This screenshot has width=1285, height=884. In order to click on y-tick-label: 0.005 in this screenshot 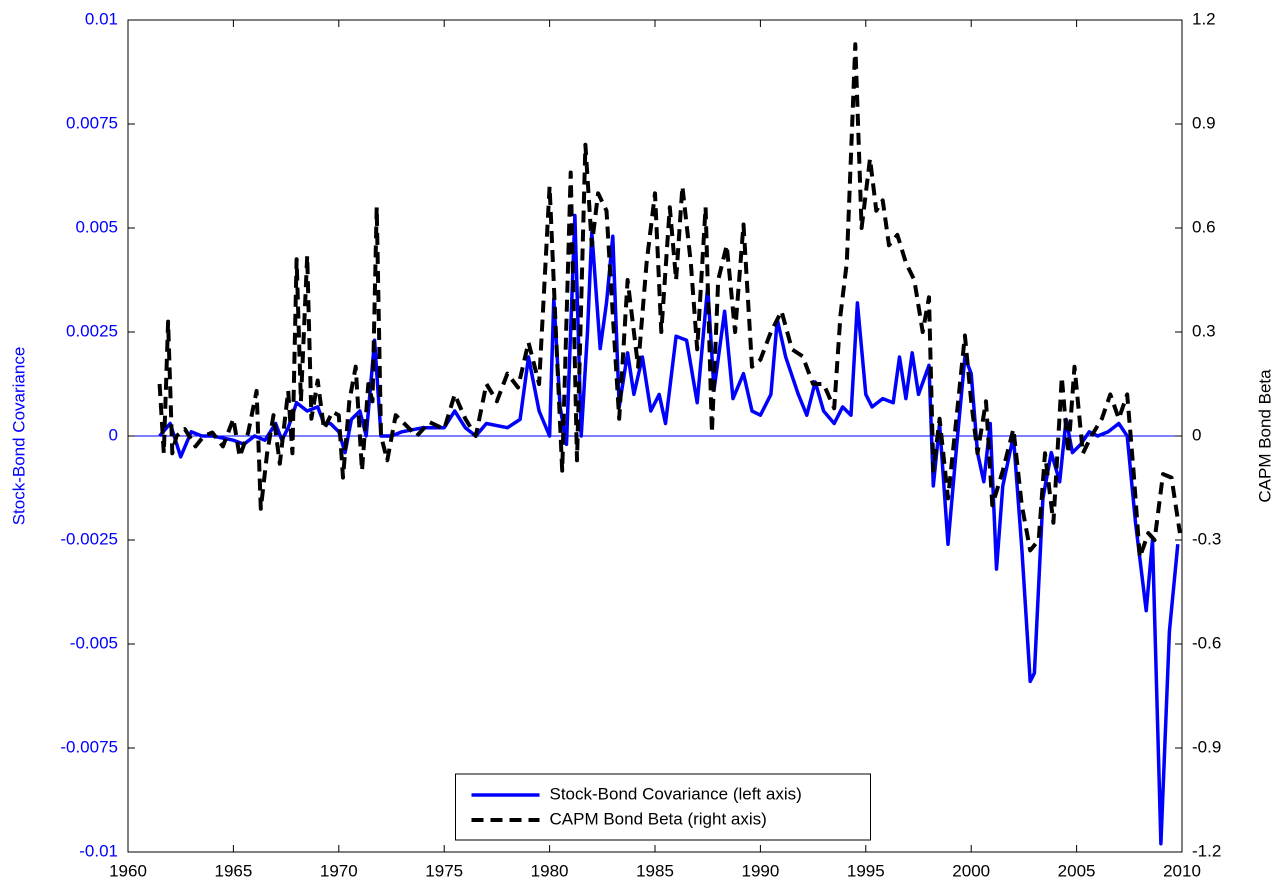, I will do `click(96, 226)`.